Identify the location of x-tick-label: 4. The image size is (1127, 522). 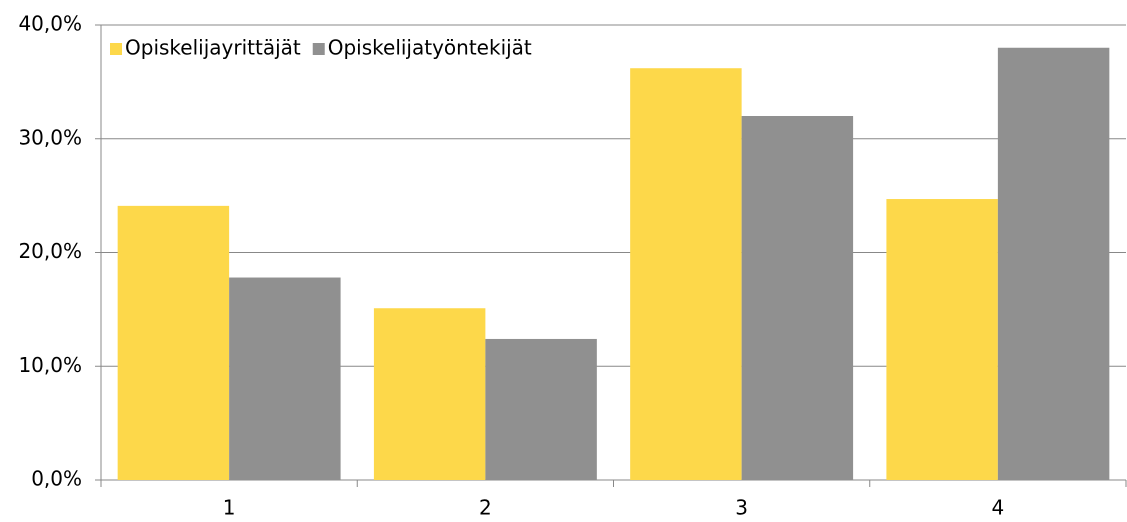
(998, 508).